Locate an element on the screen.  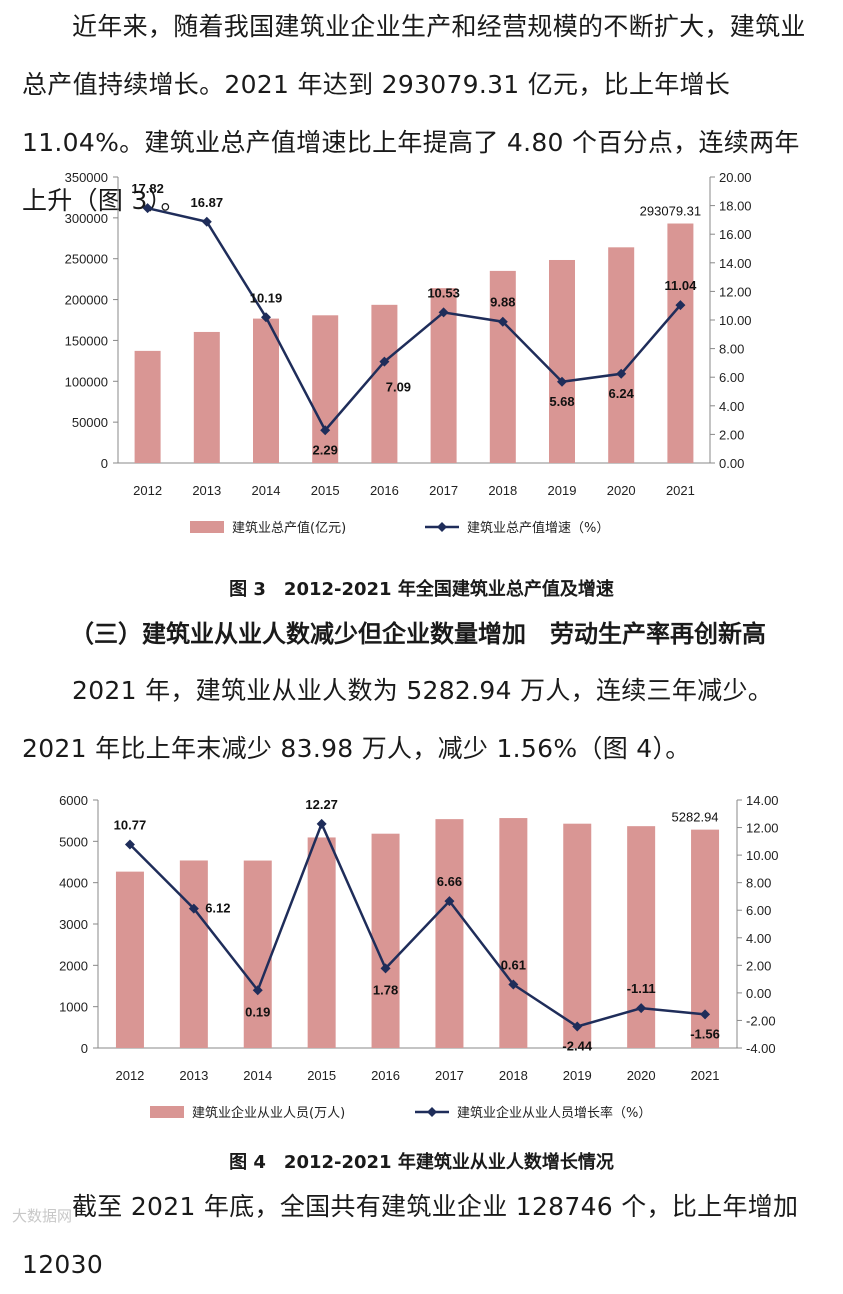
line-value-label: 10.19 is located at coordinates (266, 297).